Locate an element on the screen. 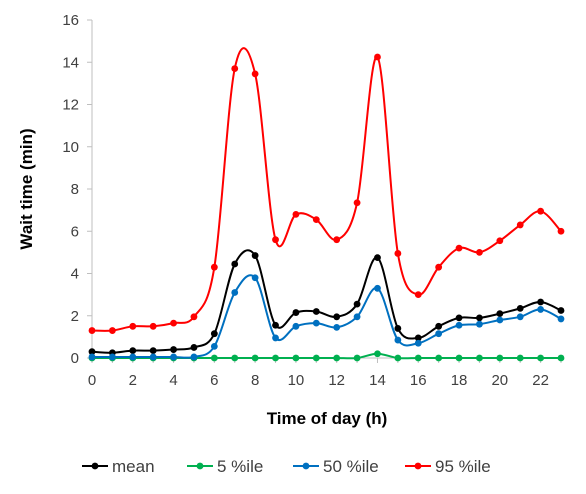 The image size is (586, 494). y-tick-label: 0 is located at coordinates (75, 358).